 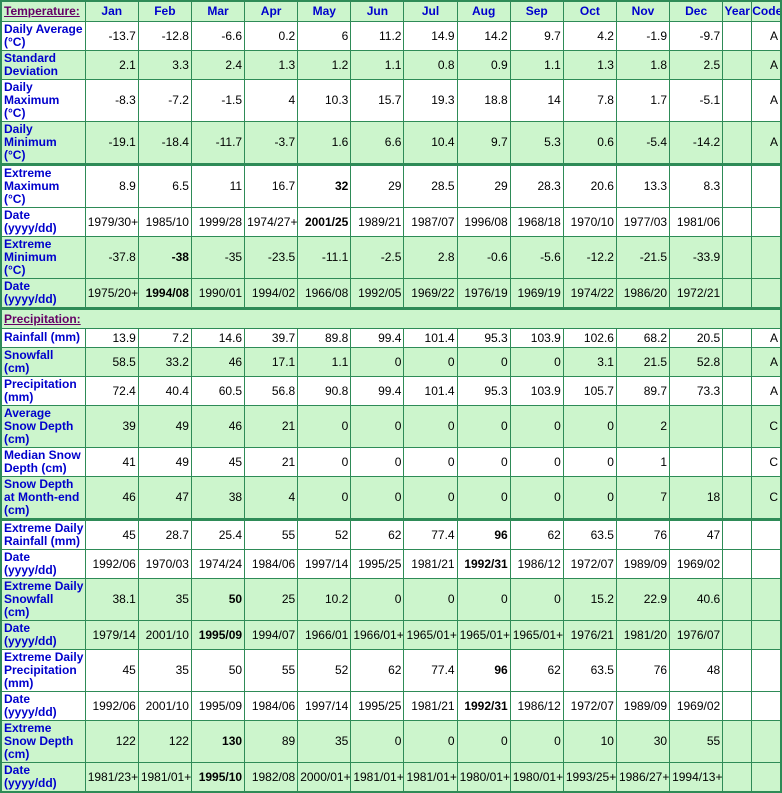 I want to click on value-cell: 1977/03, so click(x=643, y=221).